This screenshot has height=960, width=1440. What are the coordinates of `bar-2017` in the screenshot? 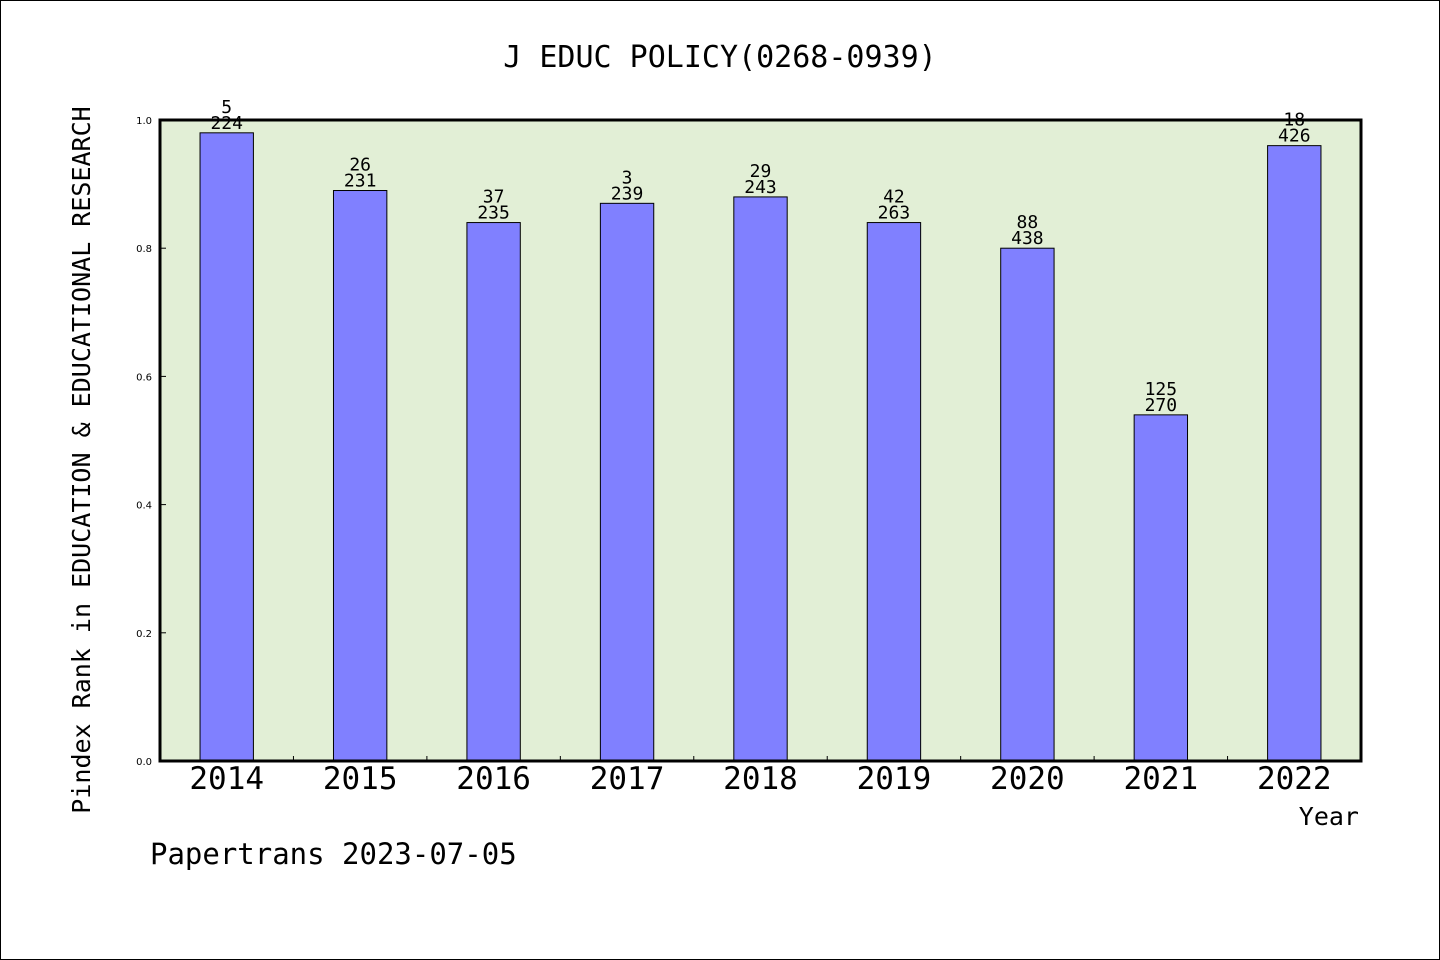 It's located at (627, 482).